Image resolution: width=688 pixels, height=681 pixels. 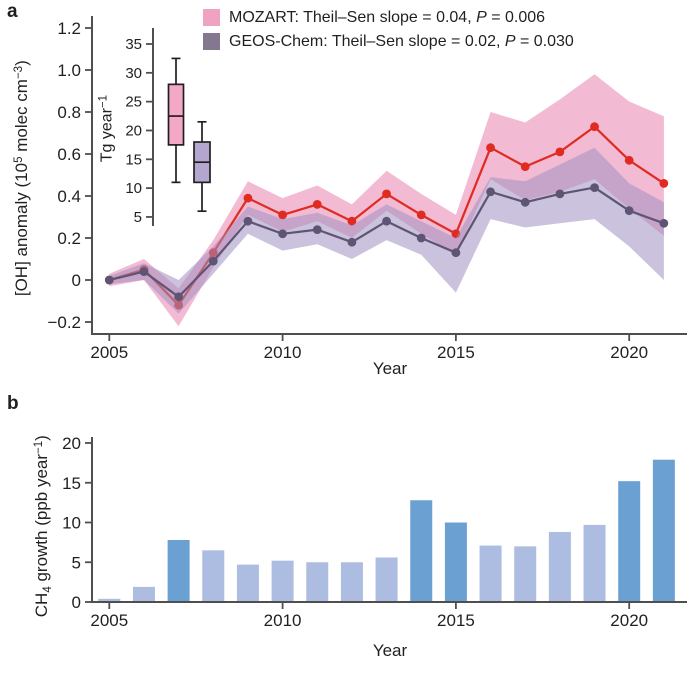 What do you see at coordinates (386, 242) in the screenshot?
I see `geos-chem-points` at bounding box center [386, 242].